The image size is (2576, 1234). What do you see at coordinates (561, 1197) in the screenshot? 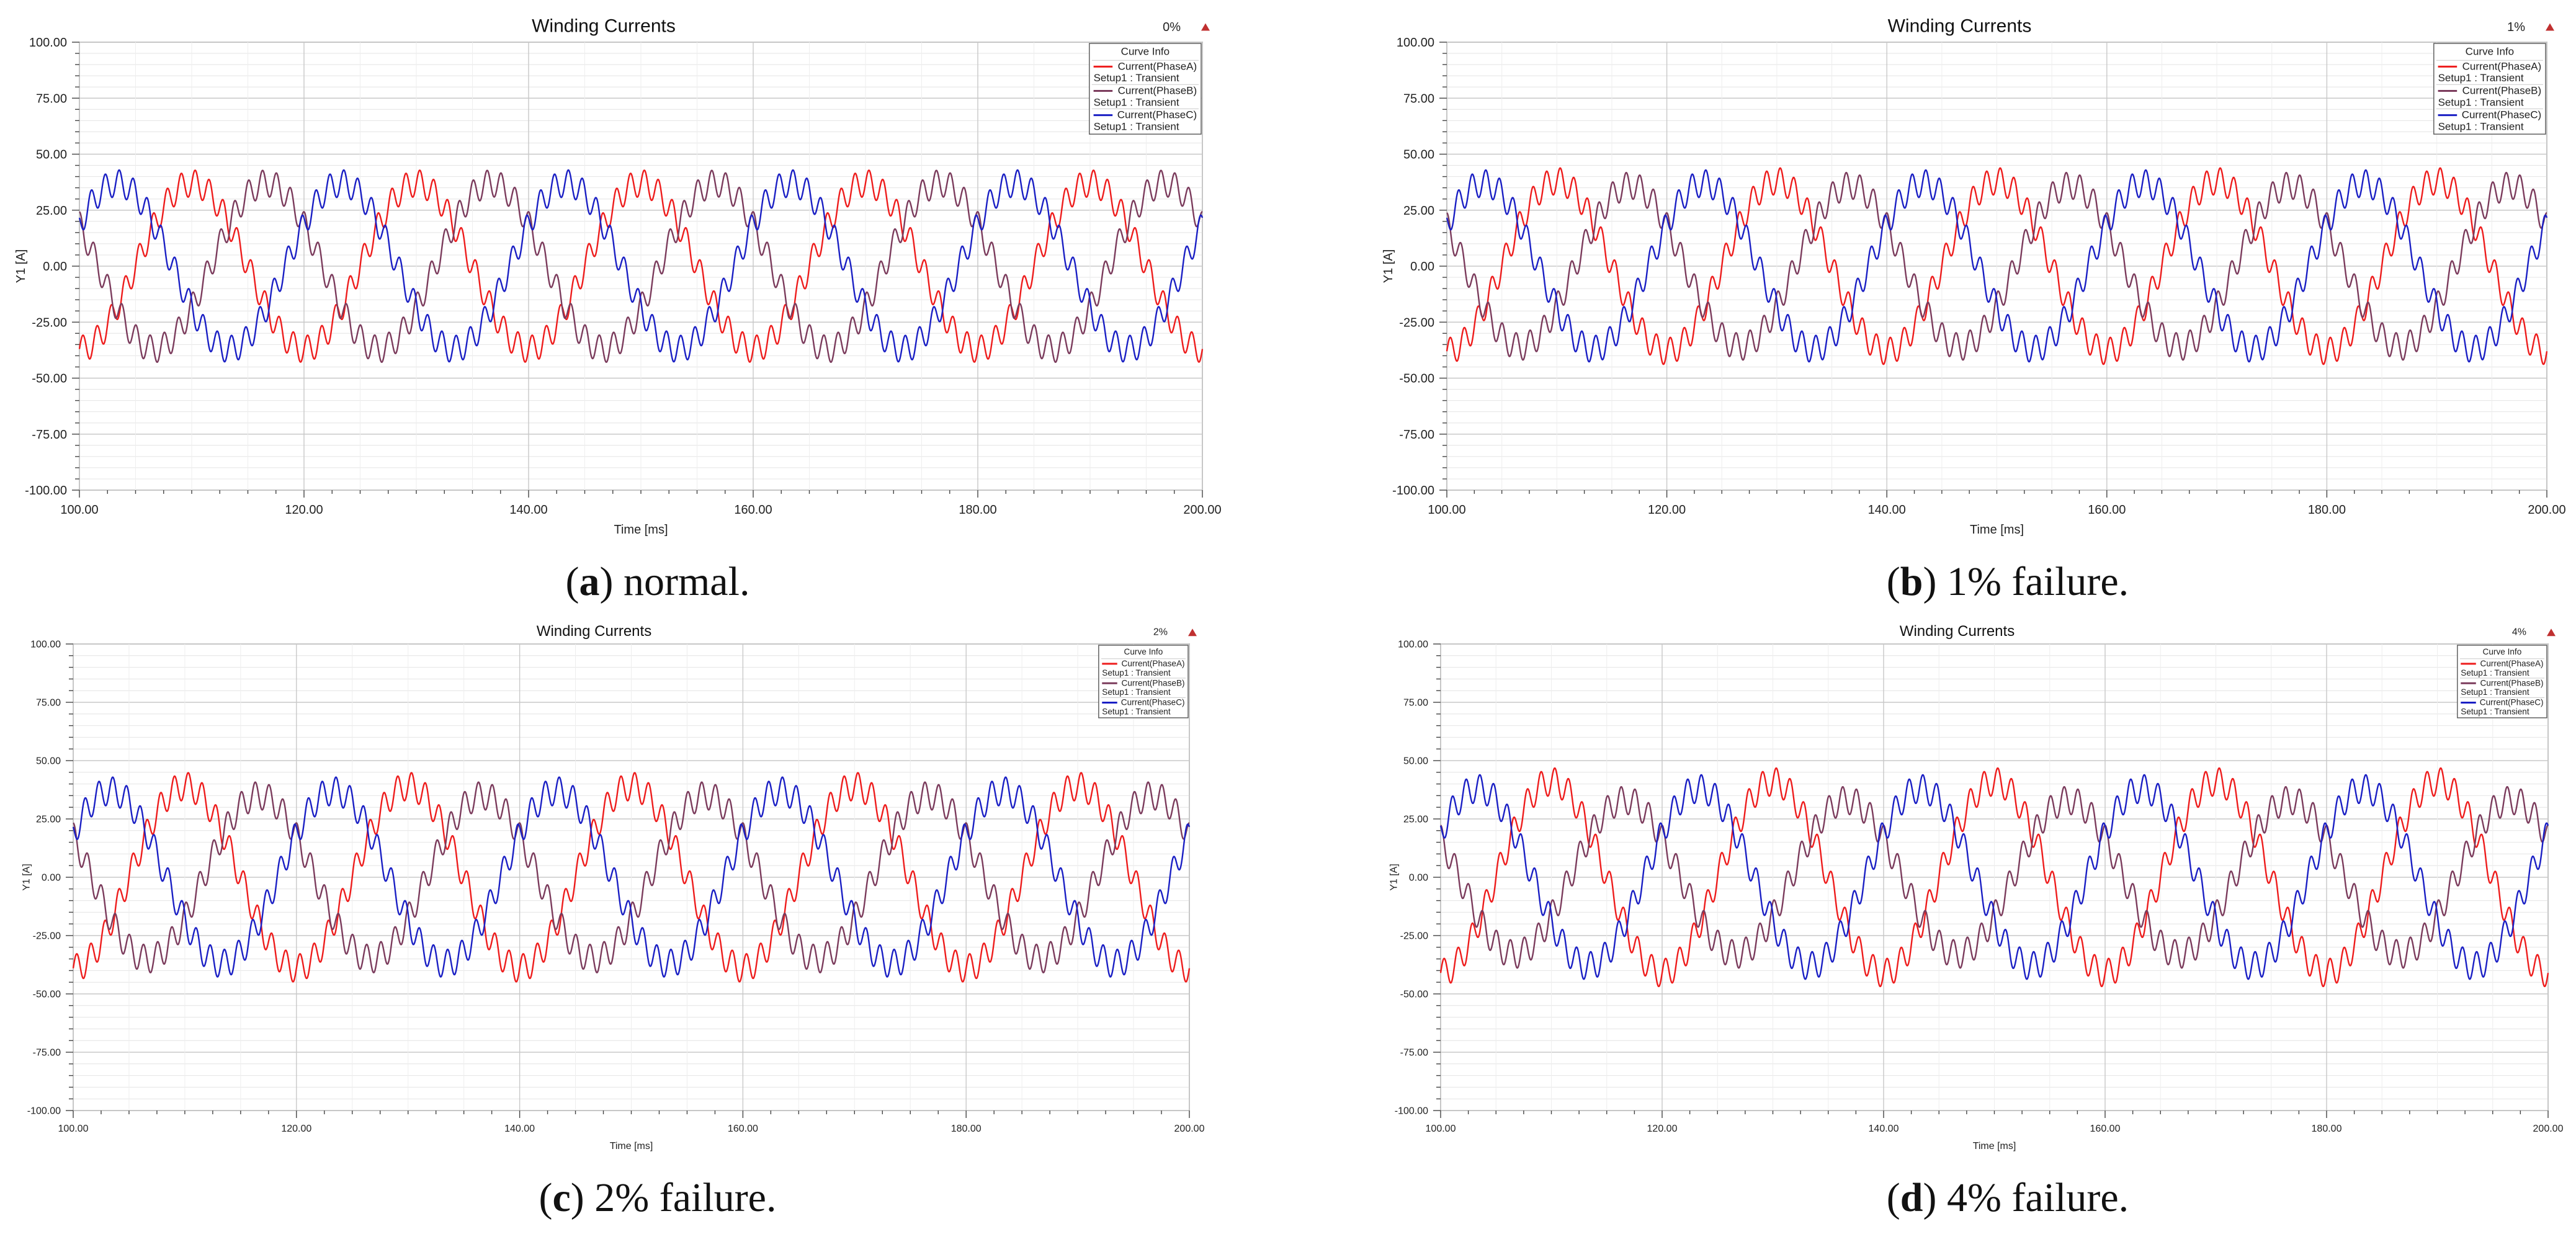
I see `caption-c-letter: c` at bounding box center [561, 1197].